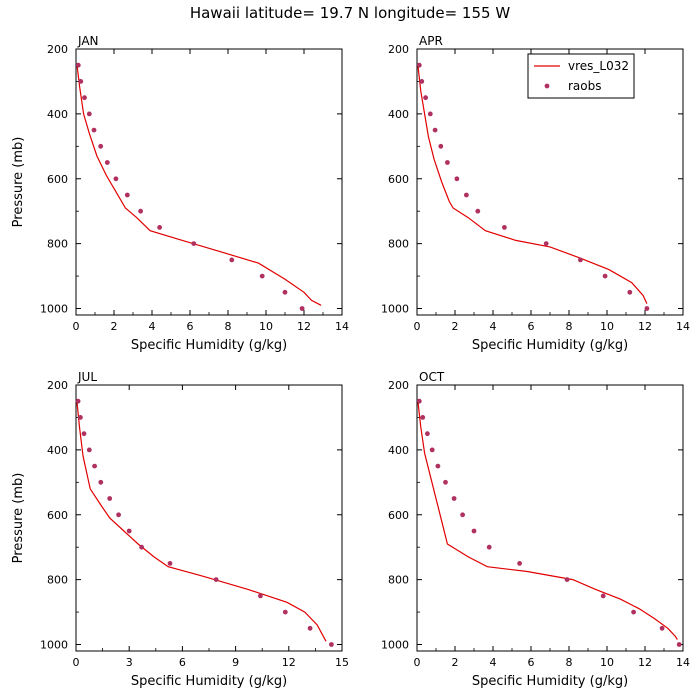 This screenshot has width=700, height=700. I want to click on plot-frame-jan, so click(209, 182).